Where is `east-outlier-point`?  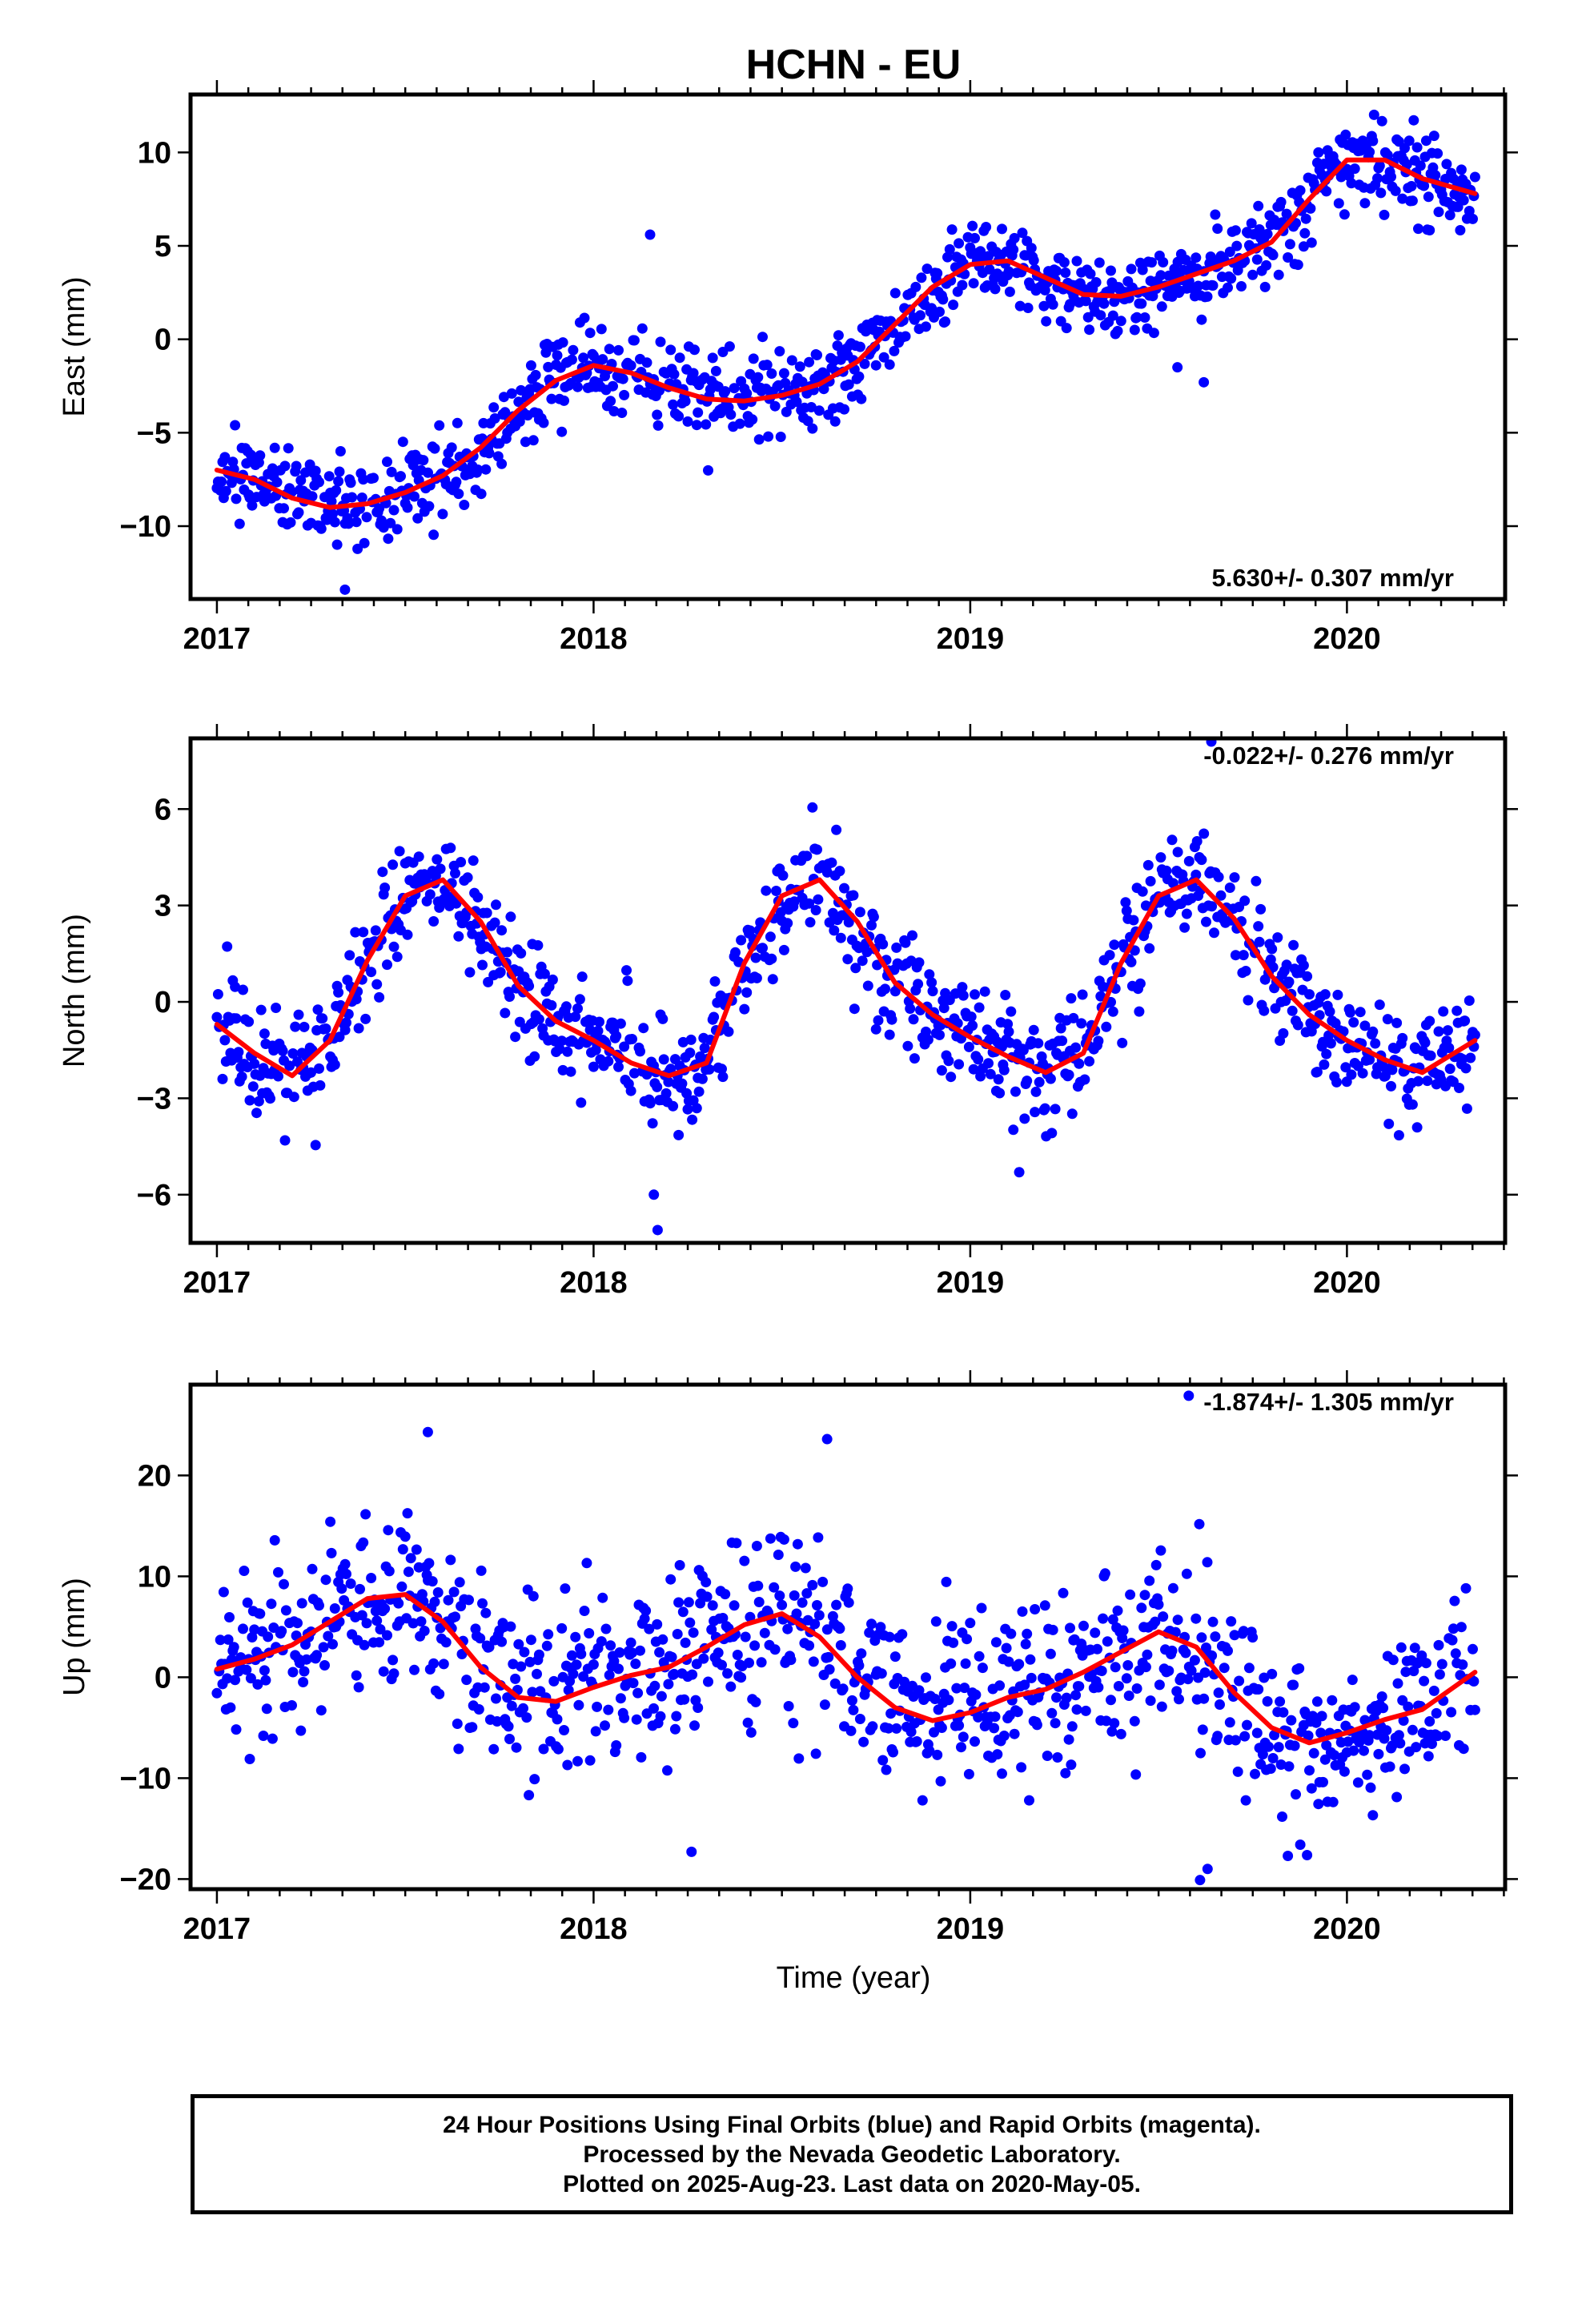
east-outlier-point is located at coordinates (1204, 382).